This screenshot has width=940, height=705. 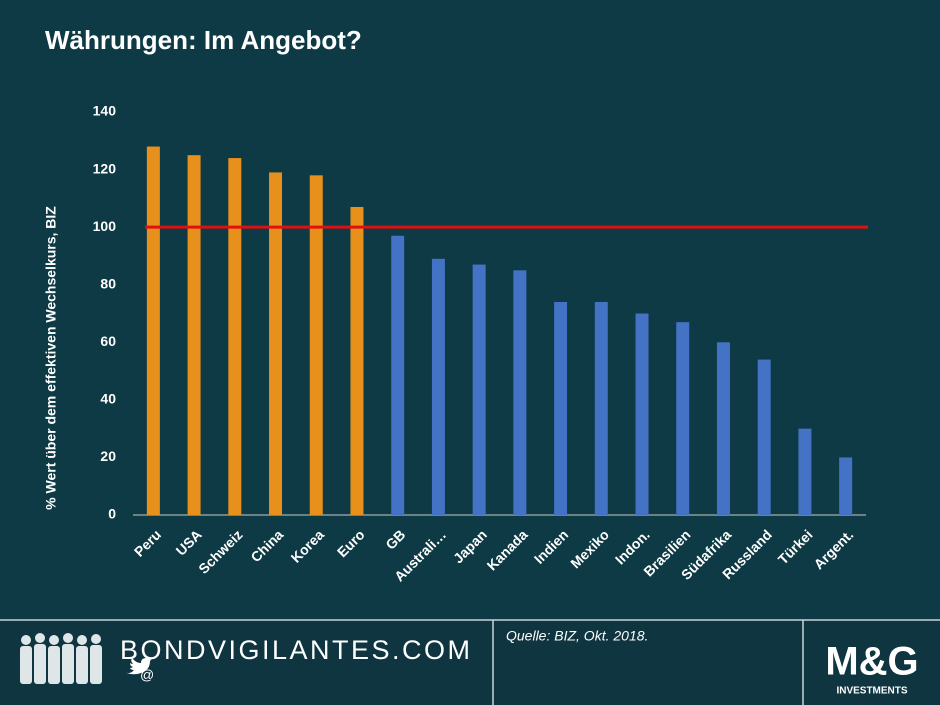 I want to click on source-note: Quelle: BIZ, Okt. 2018., so click(x=577, y=636).